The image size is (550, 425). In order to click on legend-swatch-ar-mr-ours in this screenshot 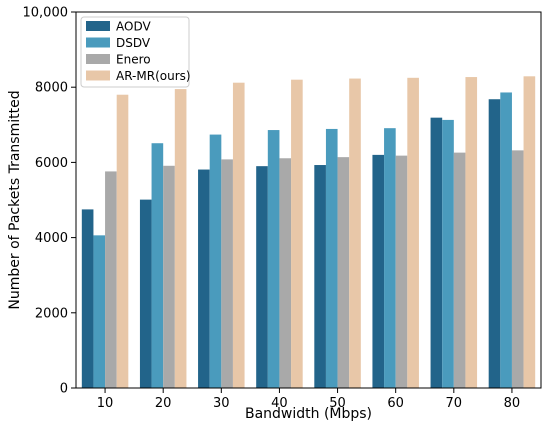, I will do `click(98, 75)`.